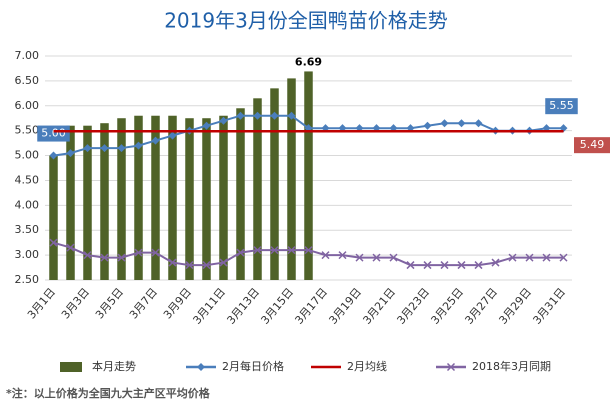 The height and width of the screenshot is (409, 612). Describe the element at coordinates (27, 279) in the screenshot. I see `y-tick-label: 2.50` at that location.